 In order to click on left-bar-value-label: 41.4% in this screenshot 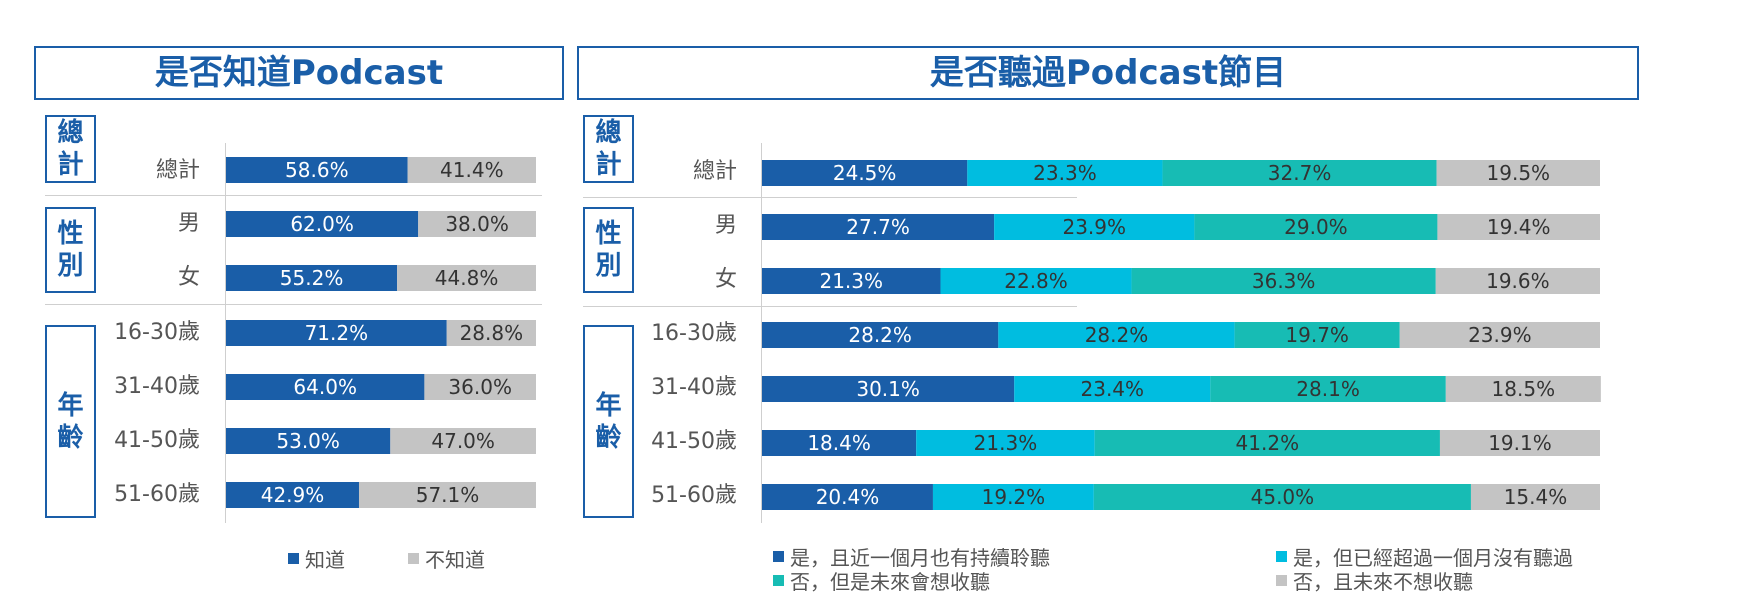, I will do `click(472, 170)`.